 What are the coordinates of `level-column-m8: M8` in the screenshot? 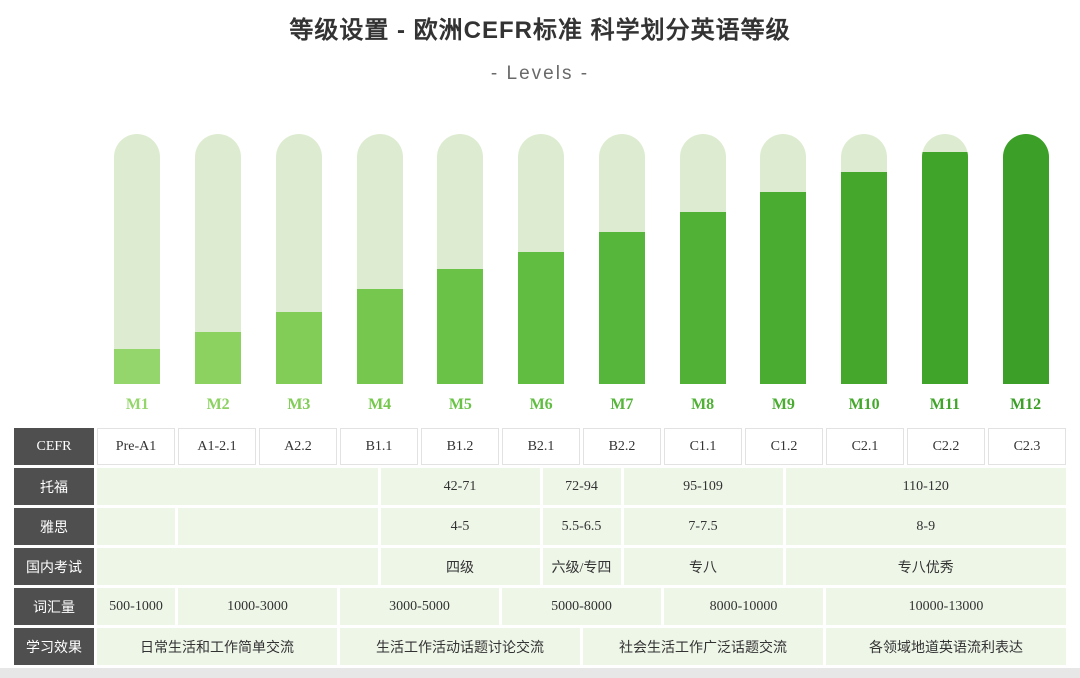 It's located at (702, 274).